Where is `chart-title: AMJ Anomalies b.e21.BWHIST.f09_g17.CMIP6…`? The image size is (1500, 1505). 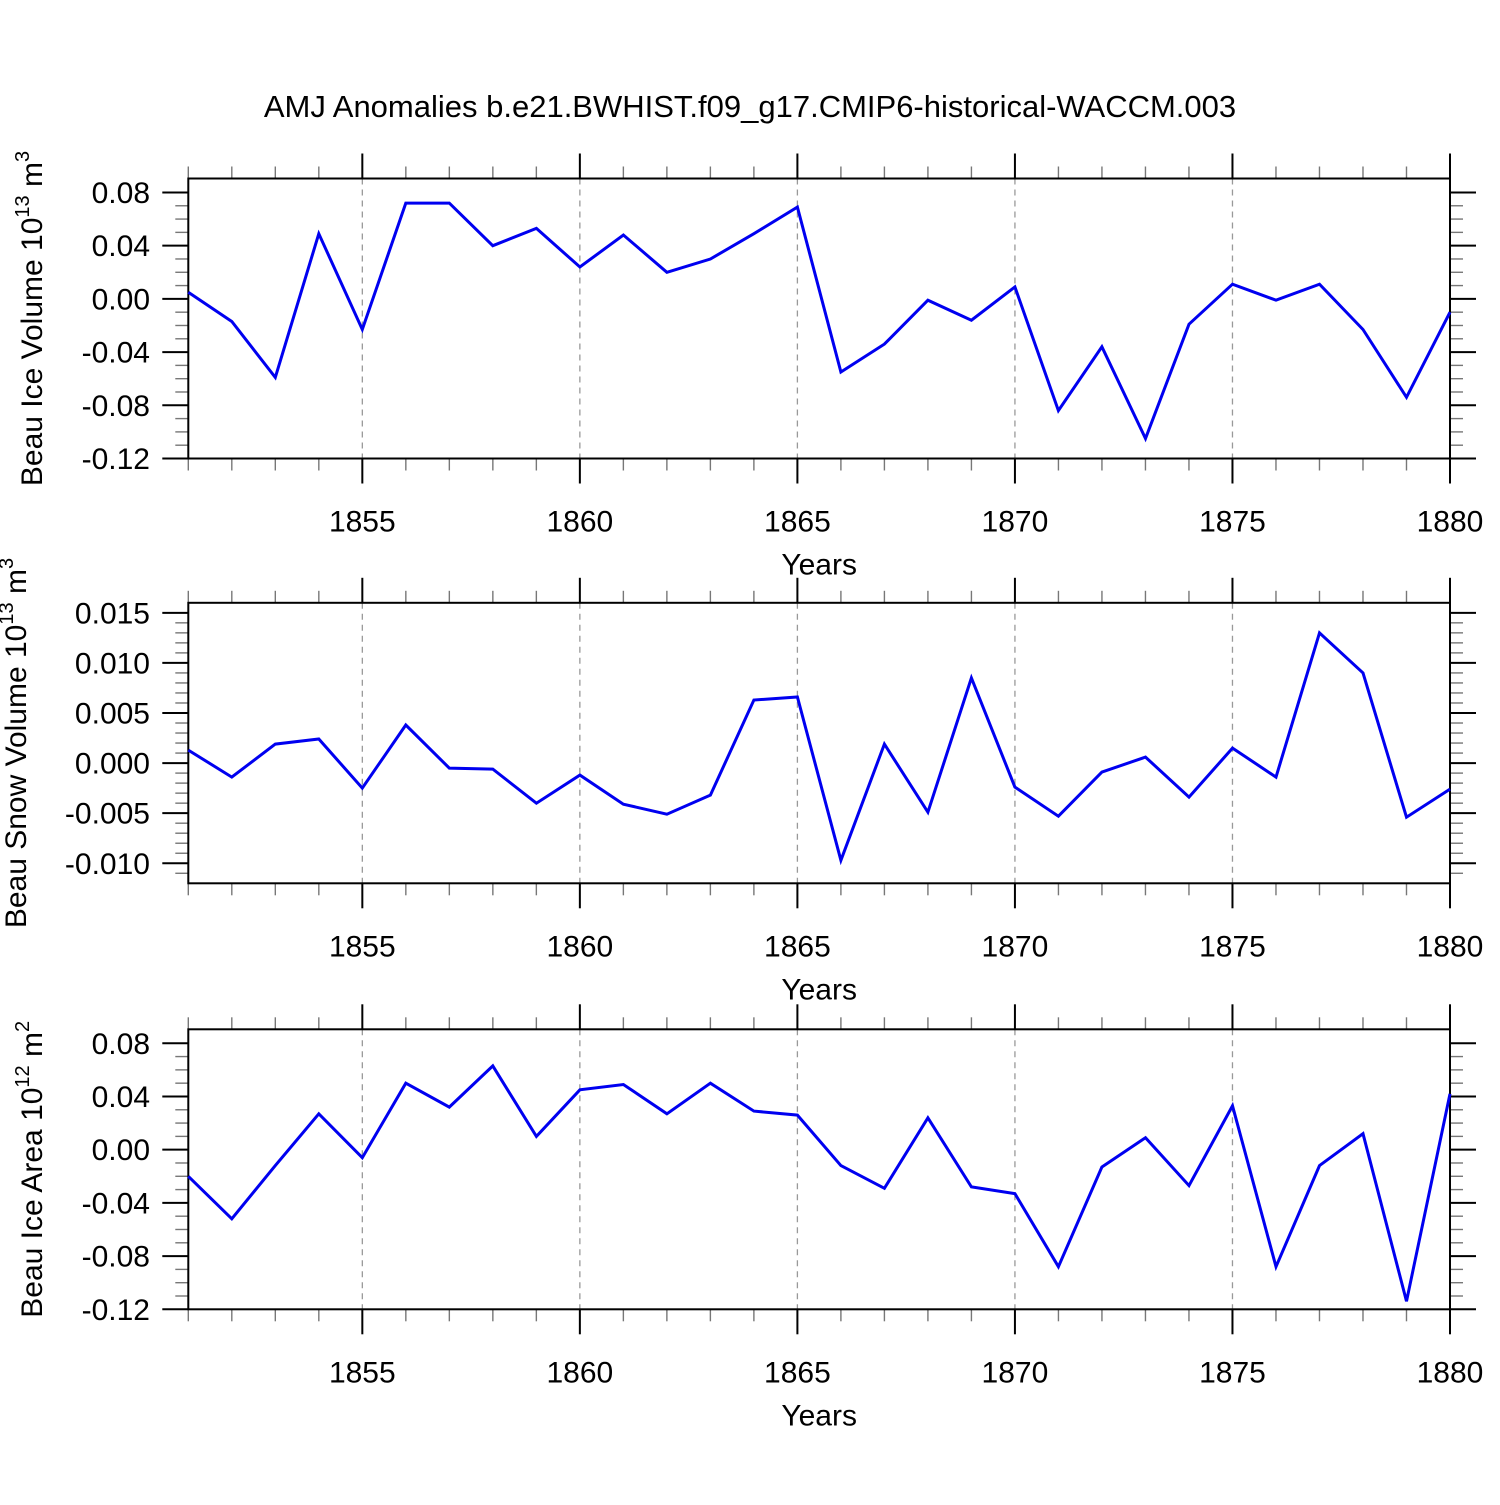
chart-title: AMJ Anomalies b.e21.BWHIST.f09_g17.CMIP6… is located at coordinates (750, 106).